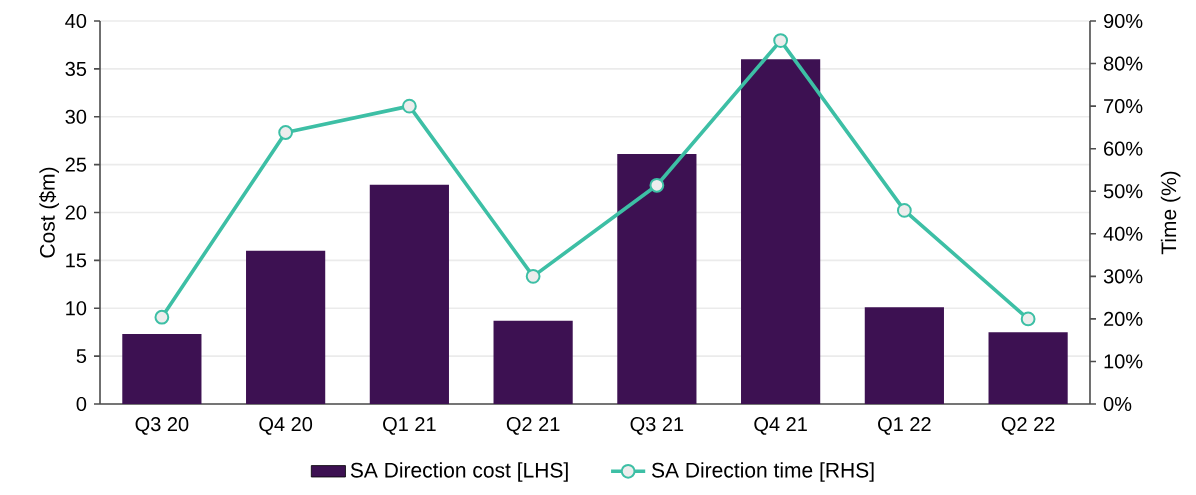 Image resolution: width=1196 pixels, height=495 pixels. What do you see at coordinates (76, 68) in the screenshot?
I see `y-tick-label: 35` at bounding box center [76, 68].